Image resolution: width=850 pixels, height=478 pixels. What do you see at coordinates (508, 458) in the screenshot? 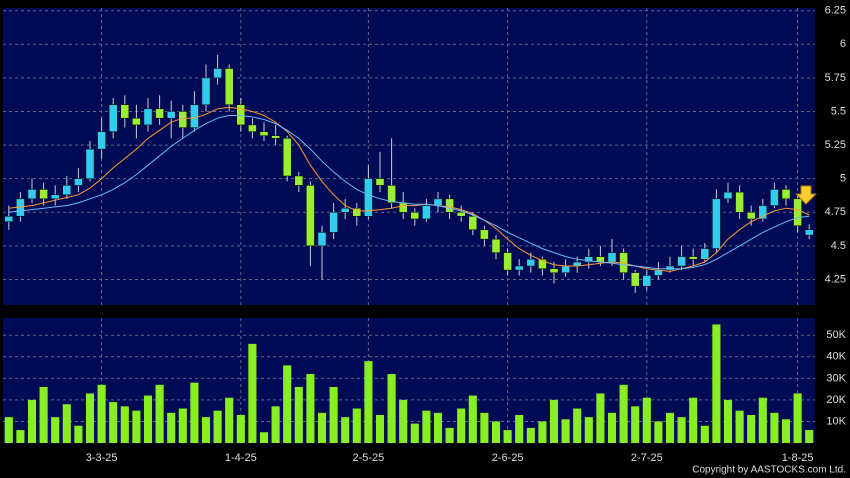
I see `x-tick-label: 2-6-25` at bounding box center [508, 458].